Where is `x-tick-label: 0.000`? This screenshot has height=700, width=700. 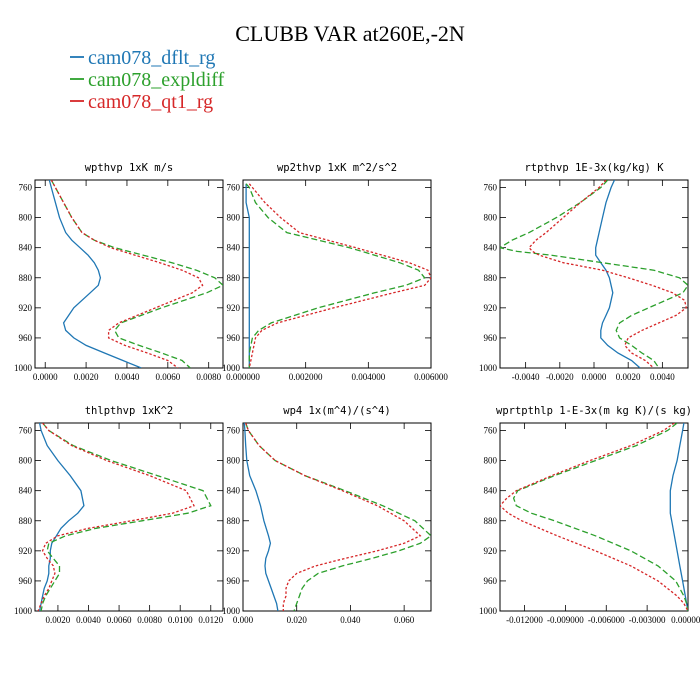
x-tick-label: 0.000 is located at coordinates (243, 620).